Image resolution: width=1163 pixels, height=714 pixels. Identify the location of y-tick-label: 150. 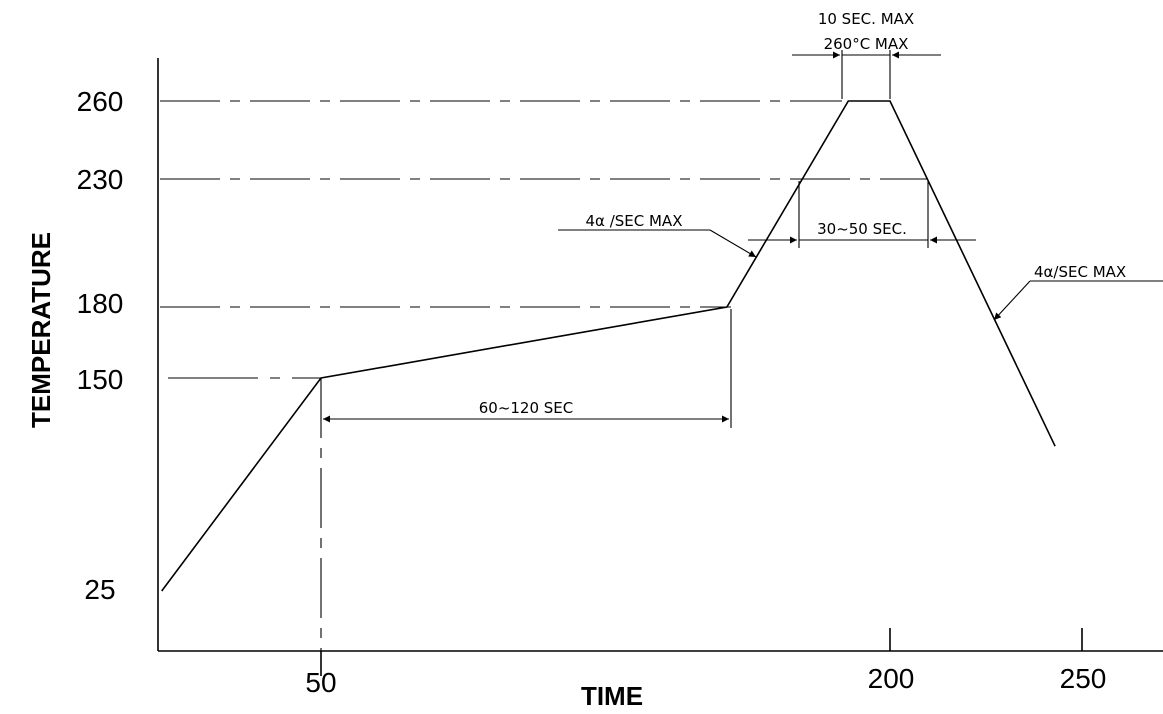
(100, 379).